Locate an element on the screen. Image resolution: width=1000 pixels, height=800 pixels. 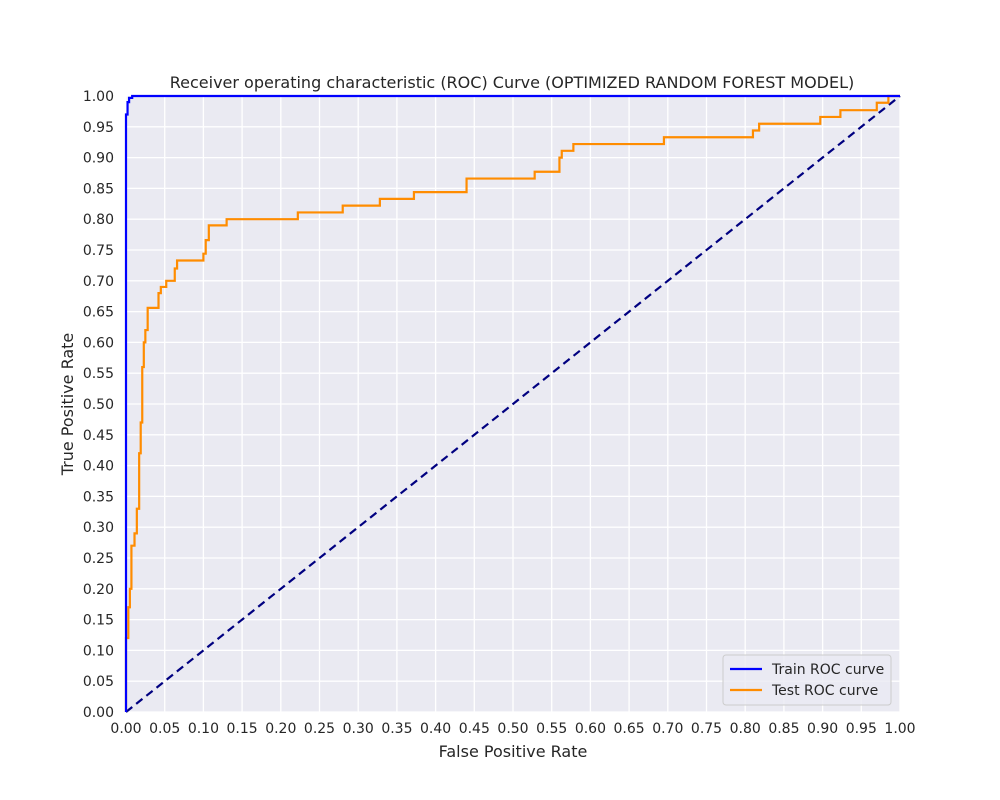
y-tick-label: 0.20 is located at coordinates (98, 590).